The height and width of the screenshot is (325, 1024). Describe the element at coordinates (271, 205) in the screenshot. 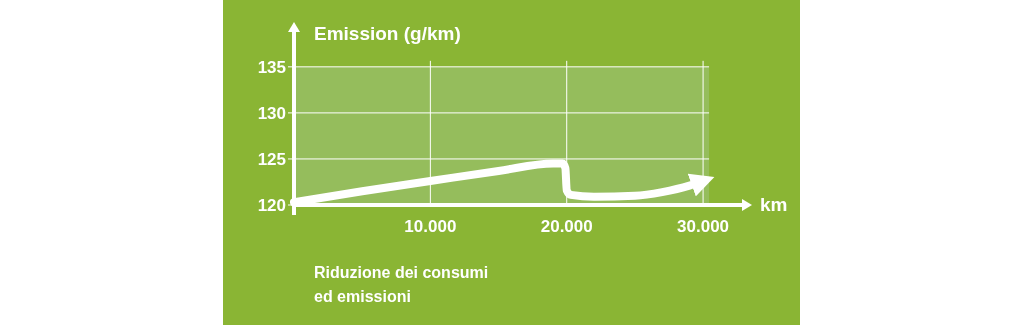

I see `y-tick-label: 120` at that location.